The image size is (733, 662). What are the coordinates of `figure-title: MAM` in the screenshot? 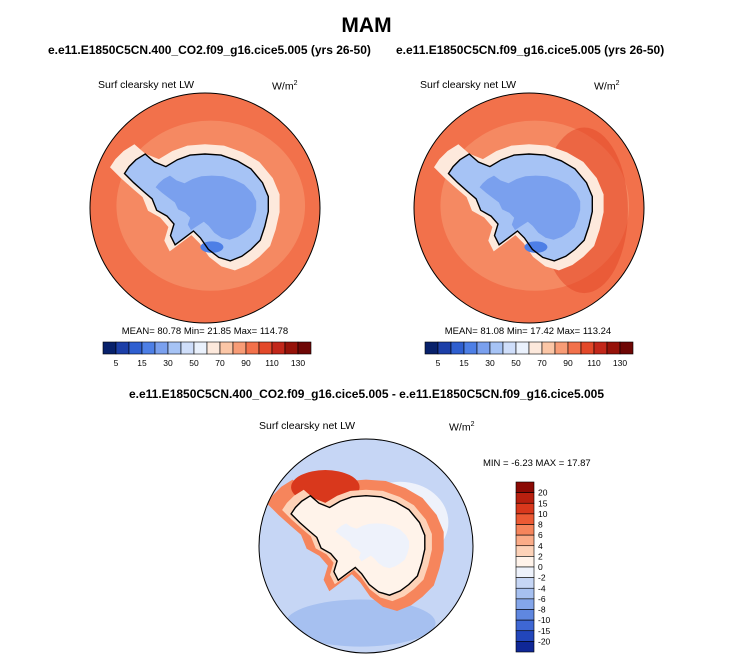 It's located at (366, 25).